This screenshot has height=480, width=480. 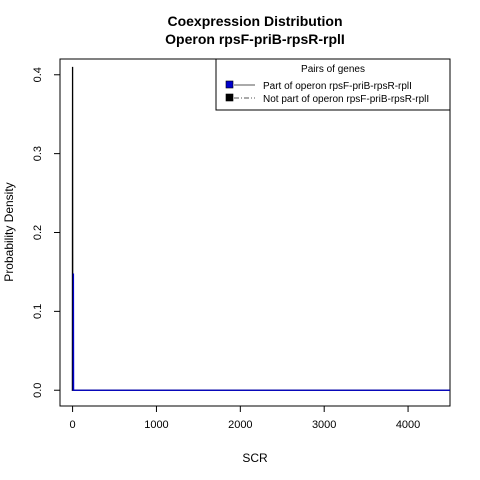 What do you see at coordinates (255, 39) in the screenshot?
I see `chart-title-line-2: Operon rpsF-priB-rpsR-rplI` at bounding box center [255, 39].